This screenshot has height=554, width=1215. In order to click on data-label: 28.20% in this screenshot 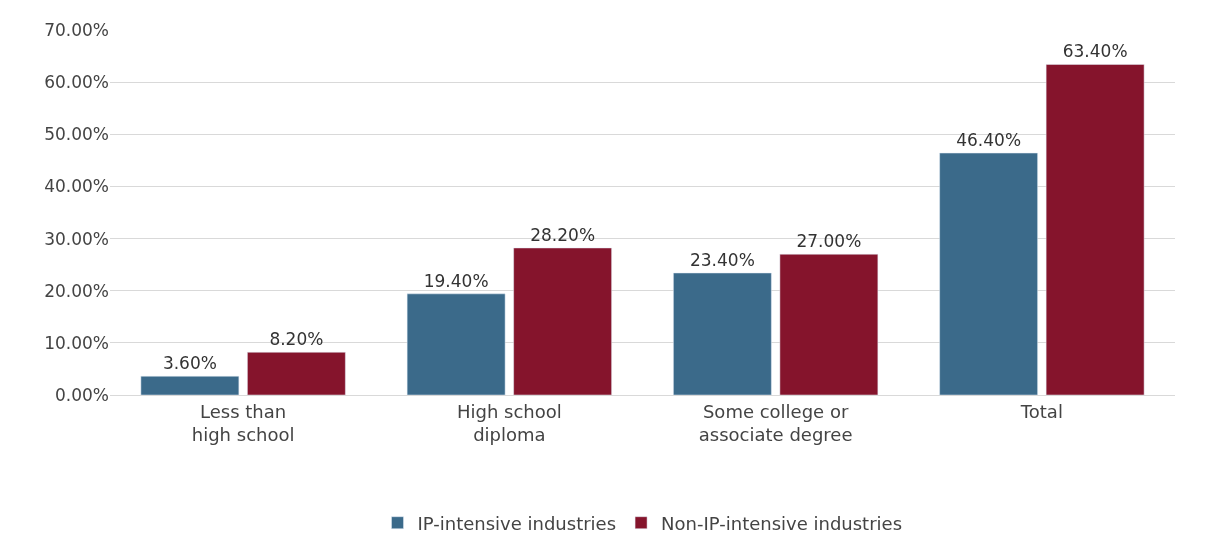, I will do `click(563, 234)`.